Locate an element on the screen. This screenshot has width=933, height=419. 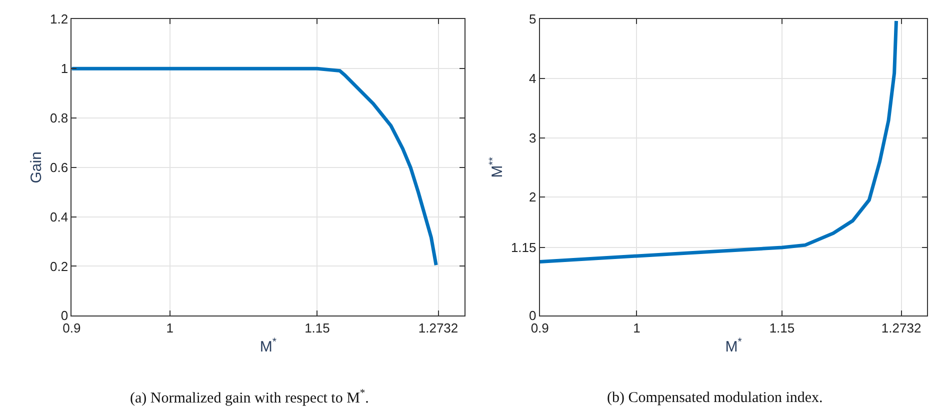
text: (b) Compensated modulation index. is located at coordinates (715, 398).